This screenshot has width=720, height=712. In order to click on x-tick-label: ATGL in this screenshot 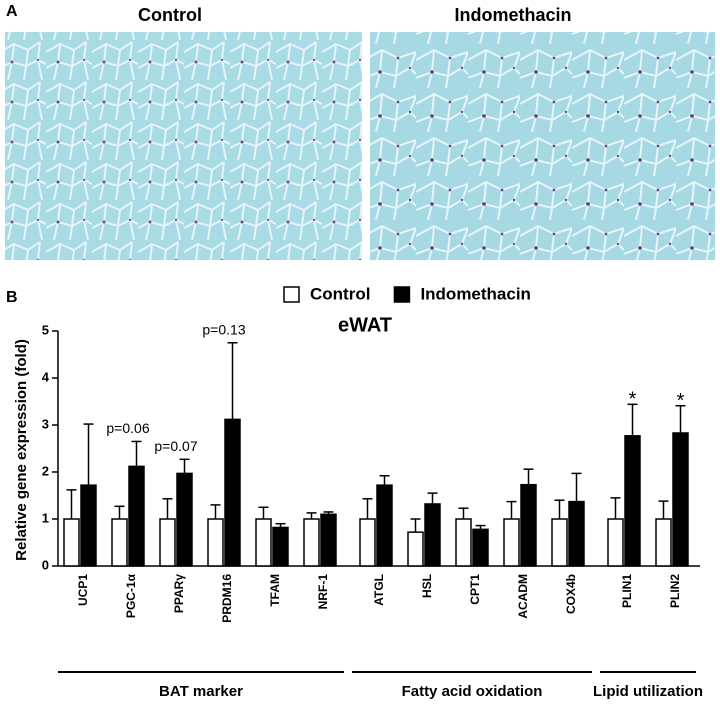, I will do `click(379, 590)`.